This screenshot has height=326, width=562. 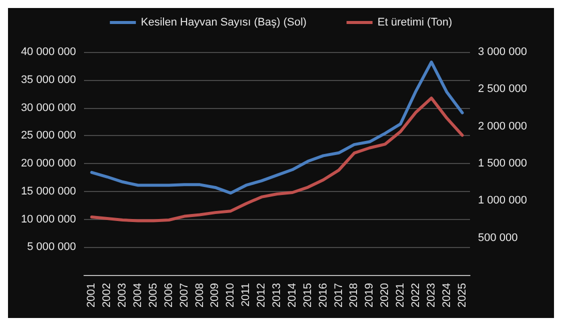 I want to click on x-tick-label: 2004, so click(x=138, y=295).